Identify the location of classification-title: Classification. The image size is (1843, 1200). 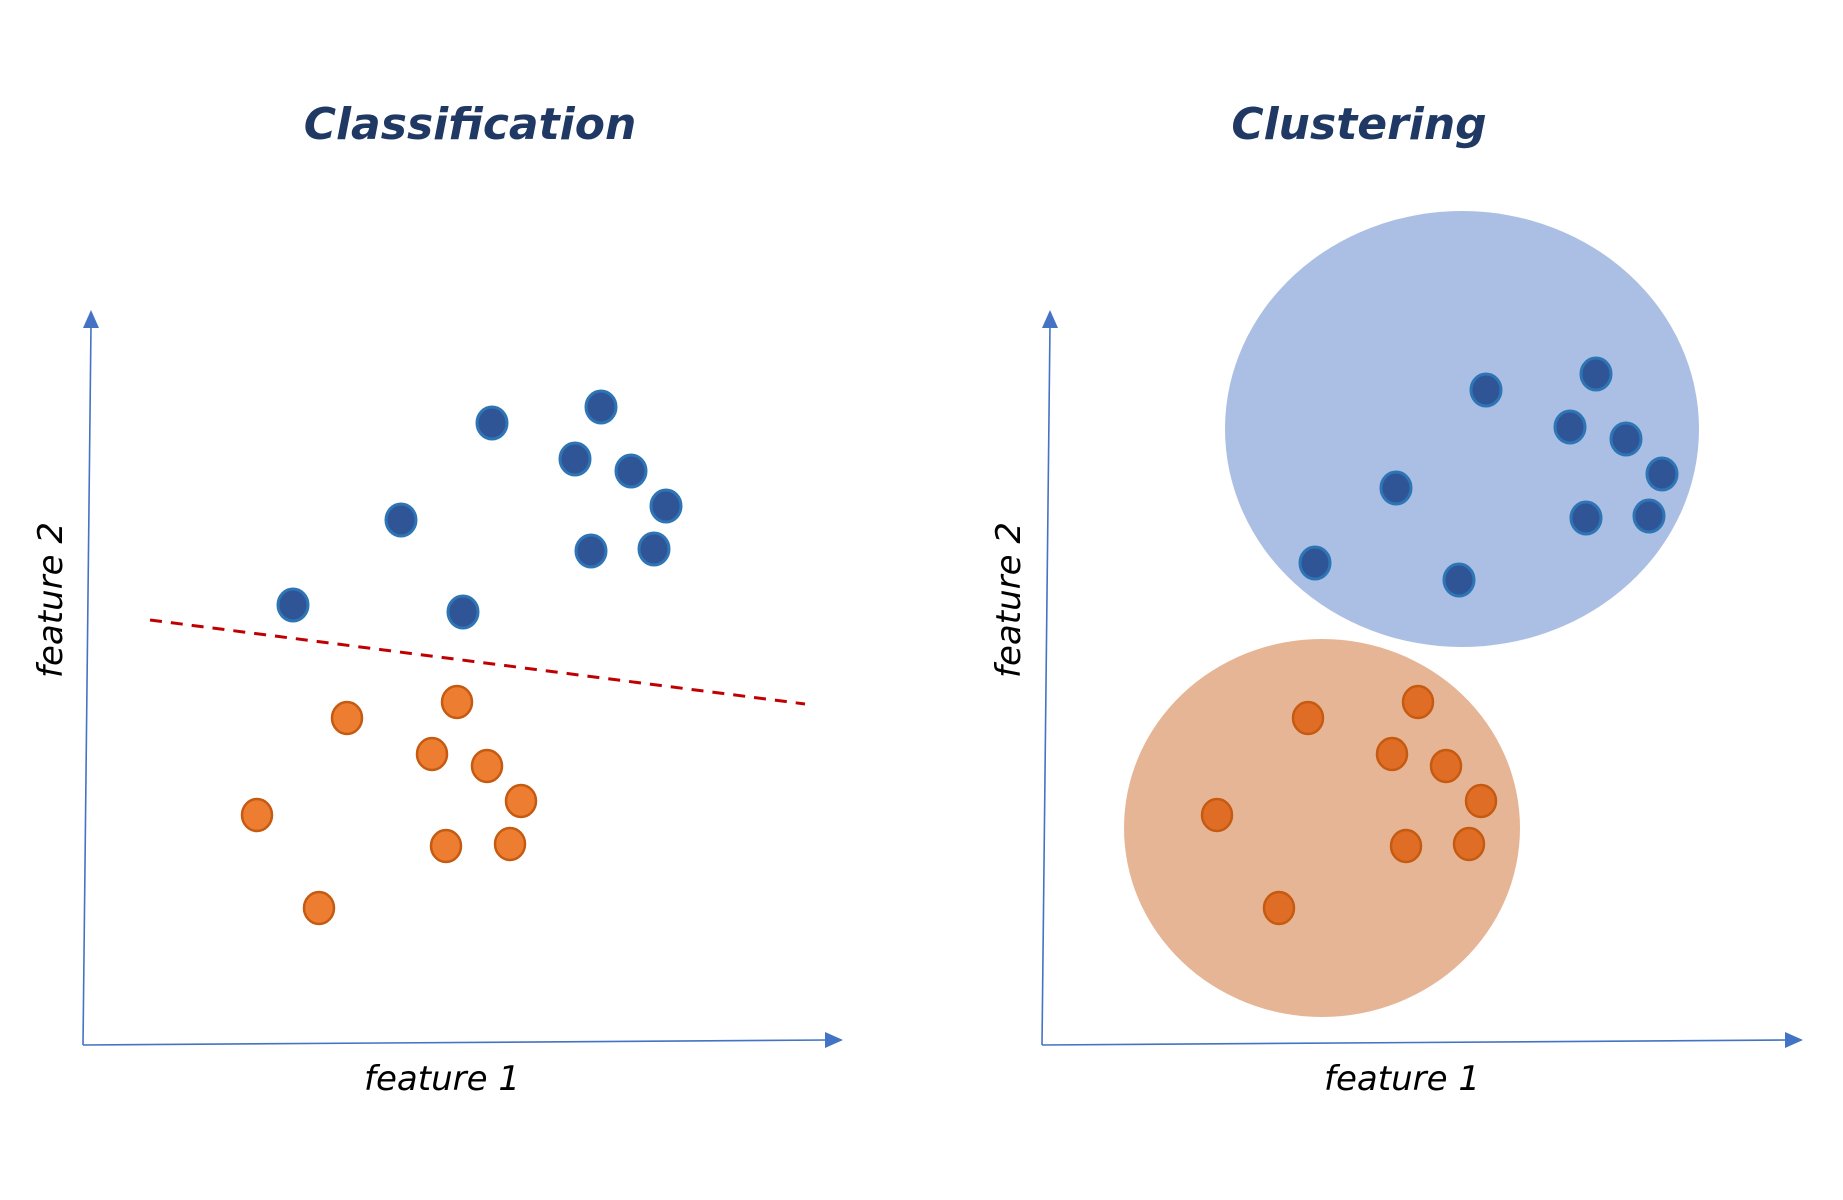
(470, 124).